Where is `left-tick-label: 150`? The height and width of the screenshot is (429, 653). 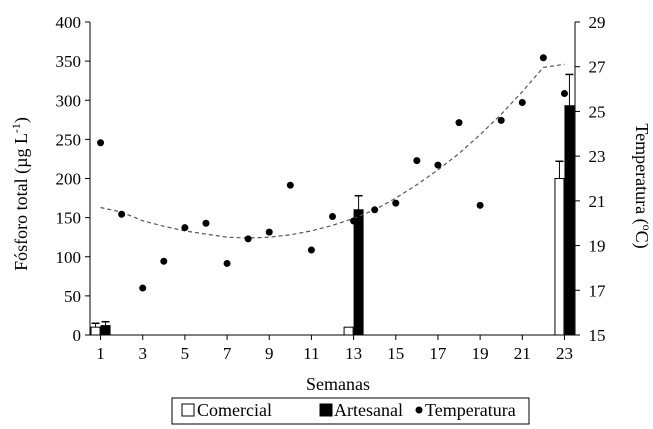
left-tick-label: 150 is located at coordinates (69, 218).